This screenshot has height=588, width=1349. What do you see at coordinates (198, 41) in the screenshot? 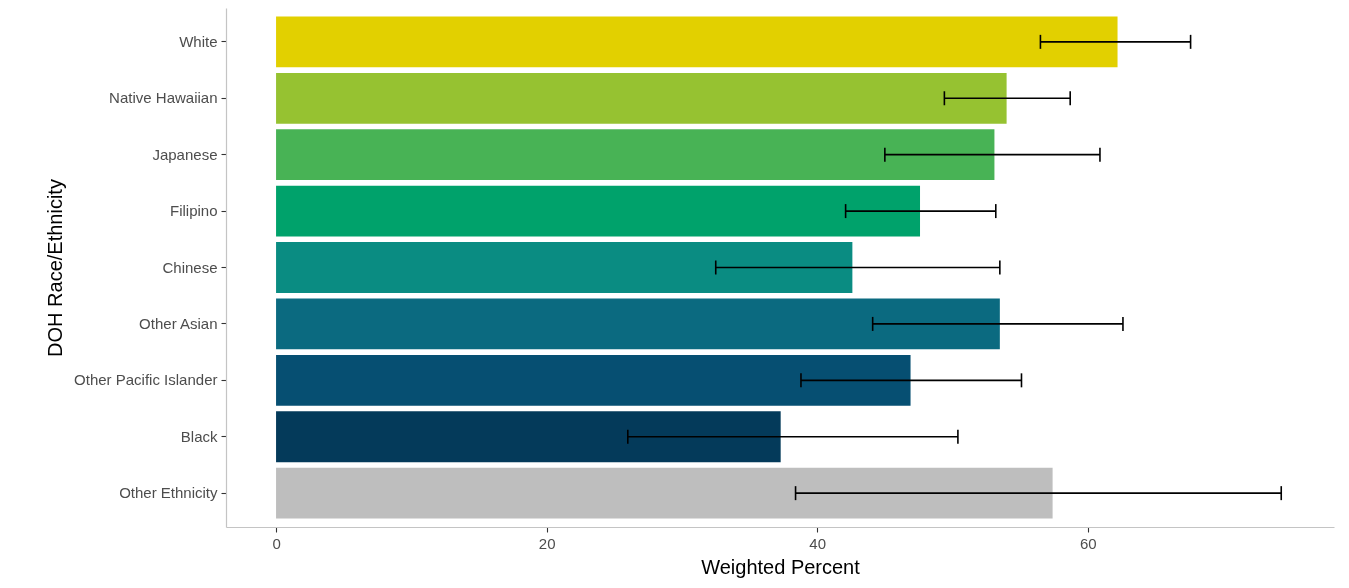
I see `y-tick-label: White` at bounding box center [198, 41].